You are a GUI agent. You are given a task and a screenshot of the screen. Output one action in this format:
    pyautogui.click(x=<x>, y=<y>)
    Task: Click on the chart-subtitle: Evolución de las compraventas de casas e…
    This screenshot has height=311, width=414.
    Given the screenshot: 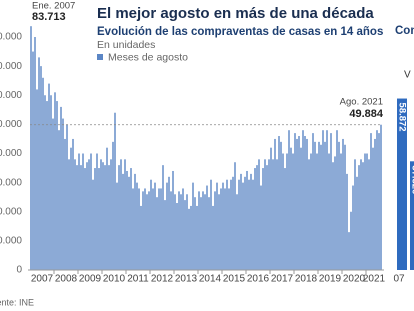 What is the action you would take?
    pyautogui.click(x=240, y=32)
    